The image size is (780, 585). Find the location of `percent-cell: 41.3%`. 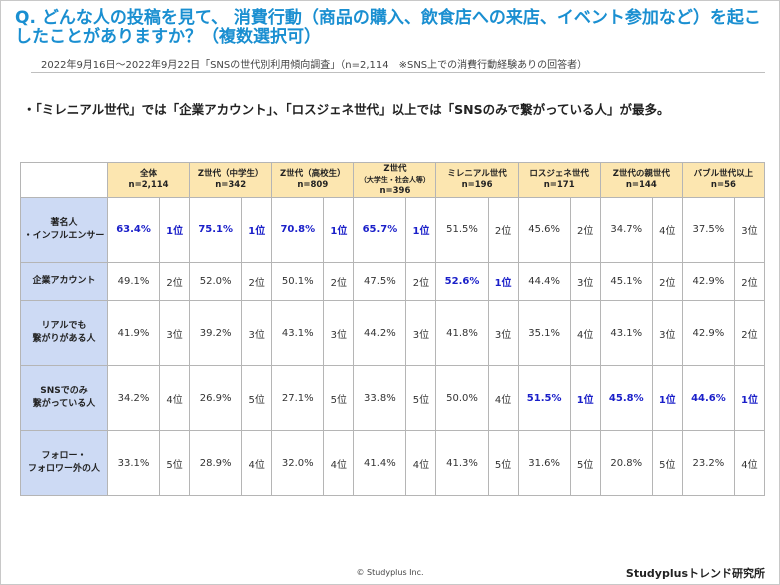

percent-cell: 41.3% is located at coordinates (462, 463).